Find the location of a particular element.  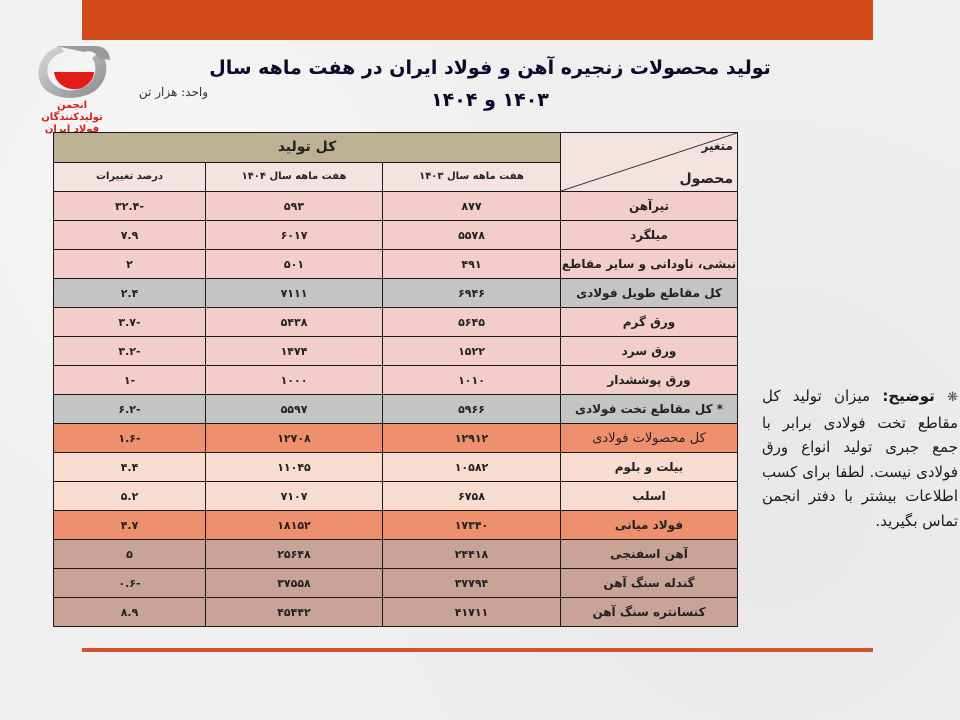

percent-change-cell: -۳۲.۴ is located at coordinates (129, 206).